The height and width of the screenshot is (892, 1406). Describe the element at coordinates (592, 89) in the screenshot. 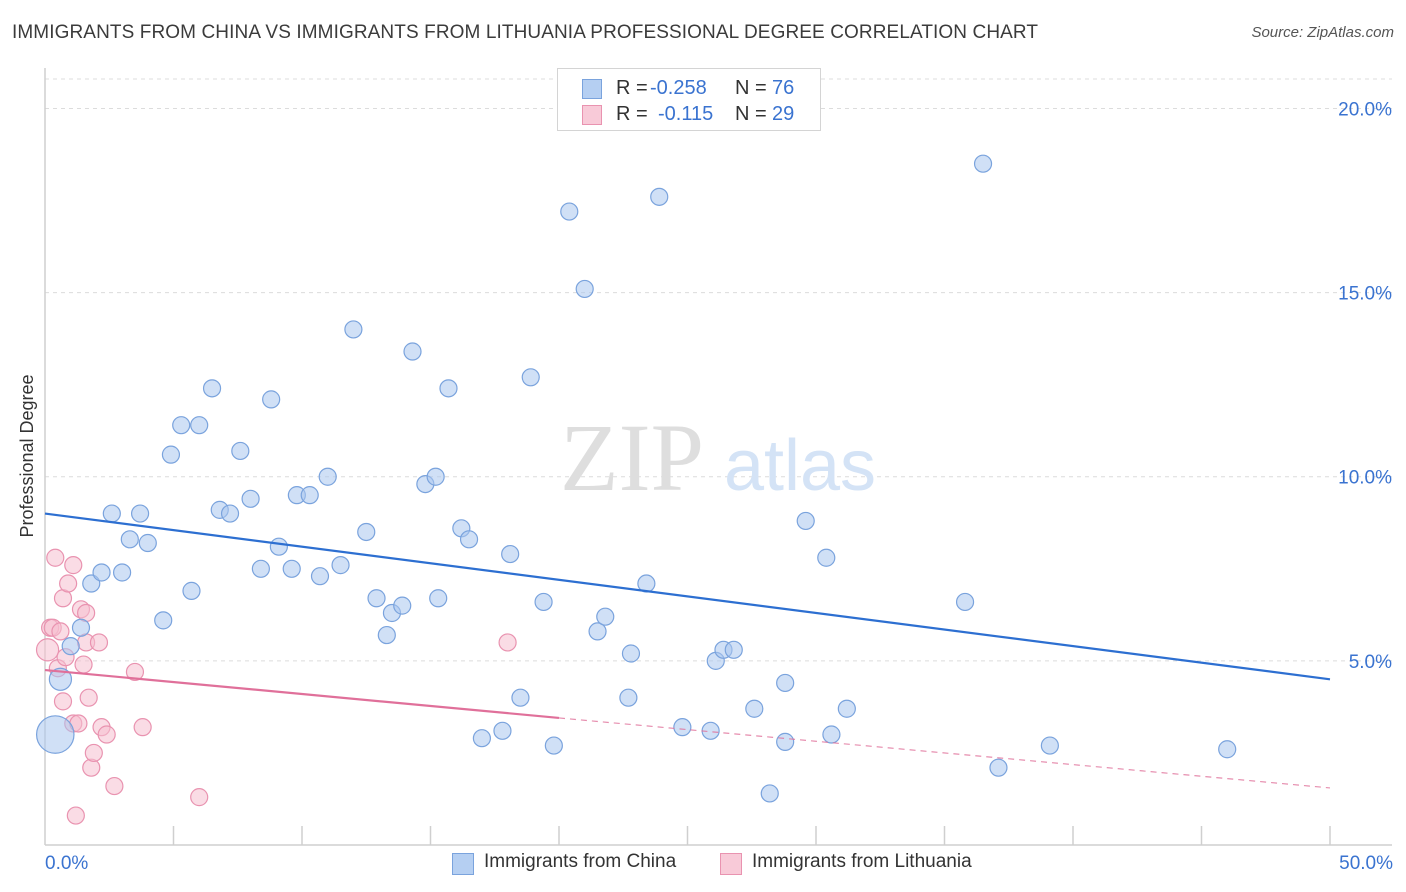

I see `china-swatch` at that location.